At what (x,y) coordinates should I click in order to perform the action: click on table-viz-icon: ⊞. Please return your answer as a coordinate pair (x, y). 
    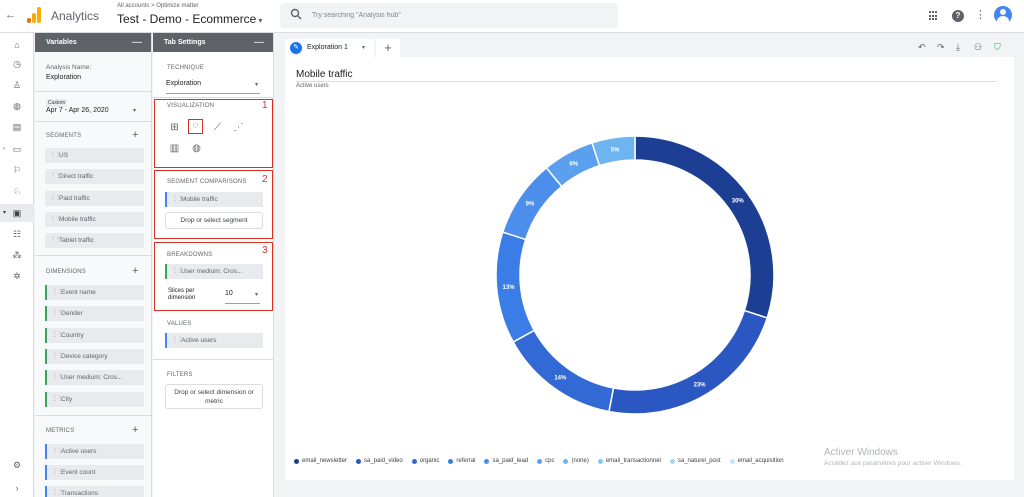
    Looking at the image, I should click on (174, 127).